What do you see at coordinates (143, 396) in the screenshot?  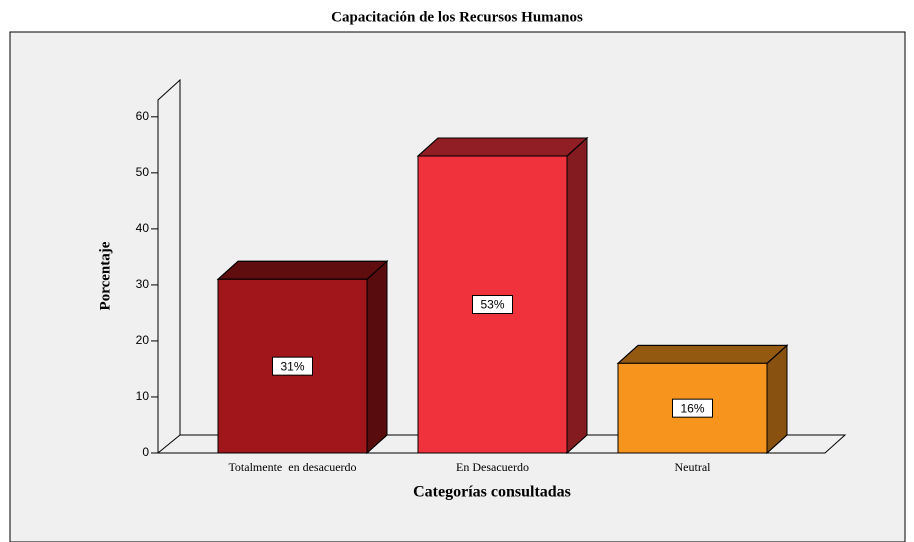 I see `y-tick-label: 10` at bounding box center [143, 396].